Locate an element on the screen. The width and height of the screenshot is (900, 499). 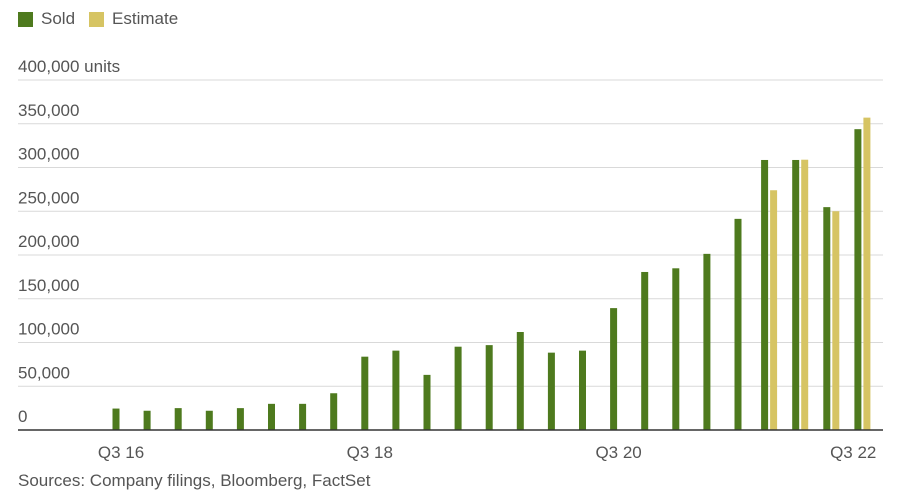
y-tick-label: 200,000 is located at coordinates (48, 241).